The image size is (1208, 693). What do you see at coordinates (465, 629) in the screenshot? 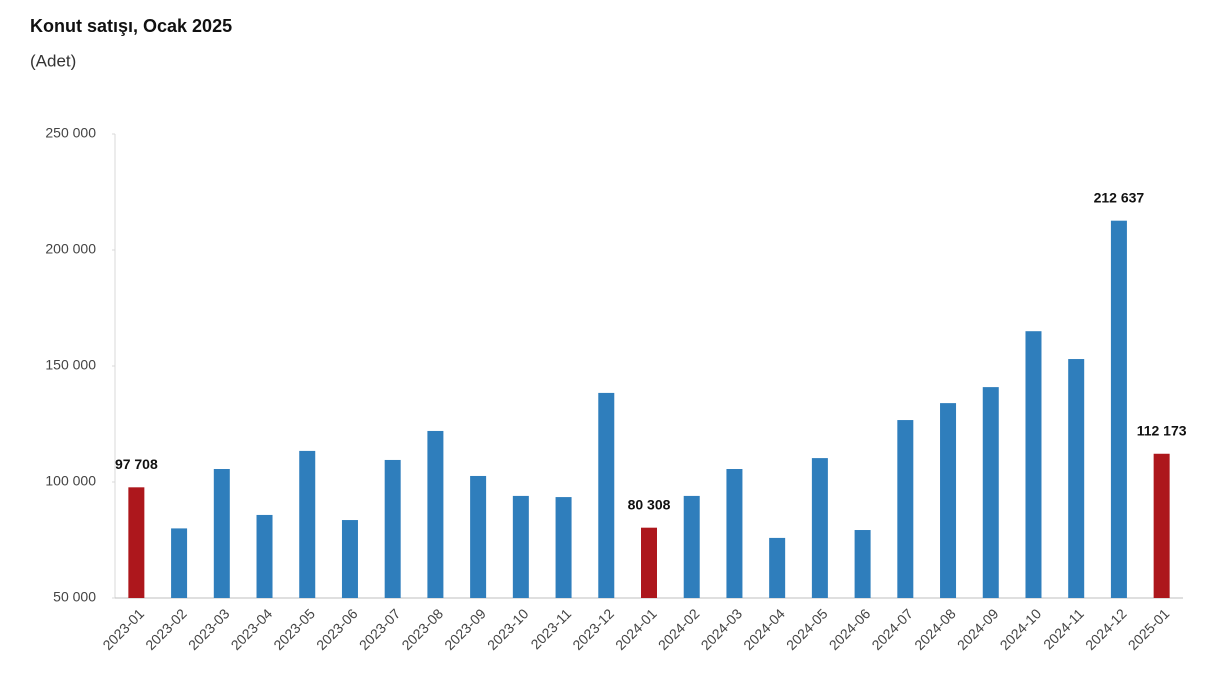
I see `x-tick-label: 2023-09` at bounding box center [465, 629].